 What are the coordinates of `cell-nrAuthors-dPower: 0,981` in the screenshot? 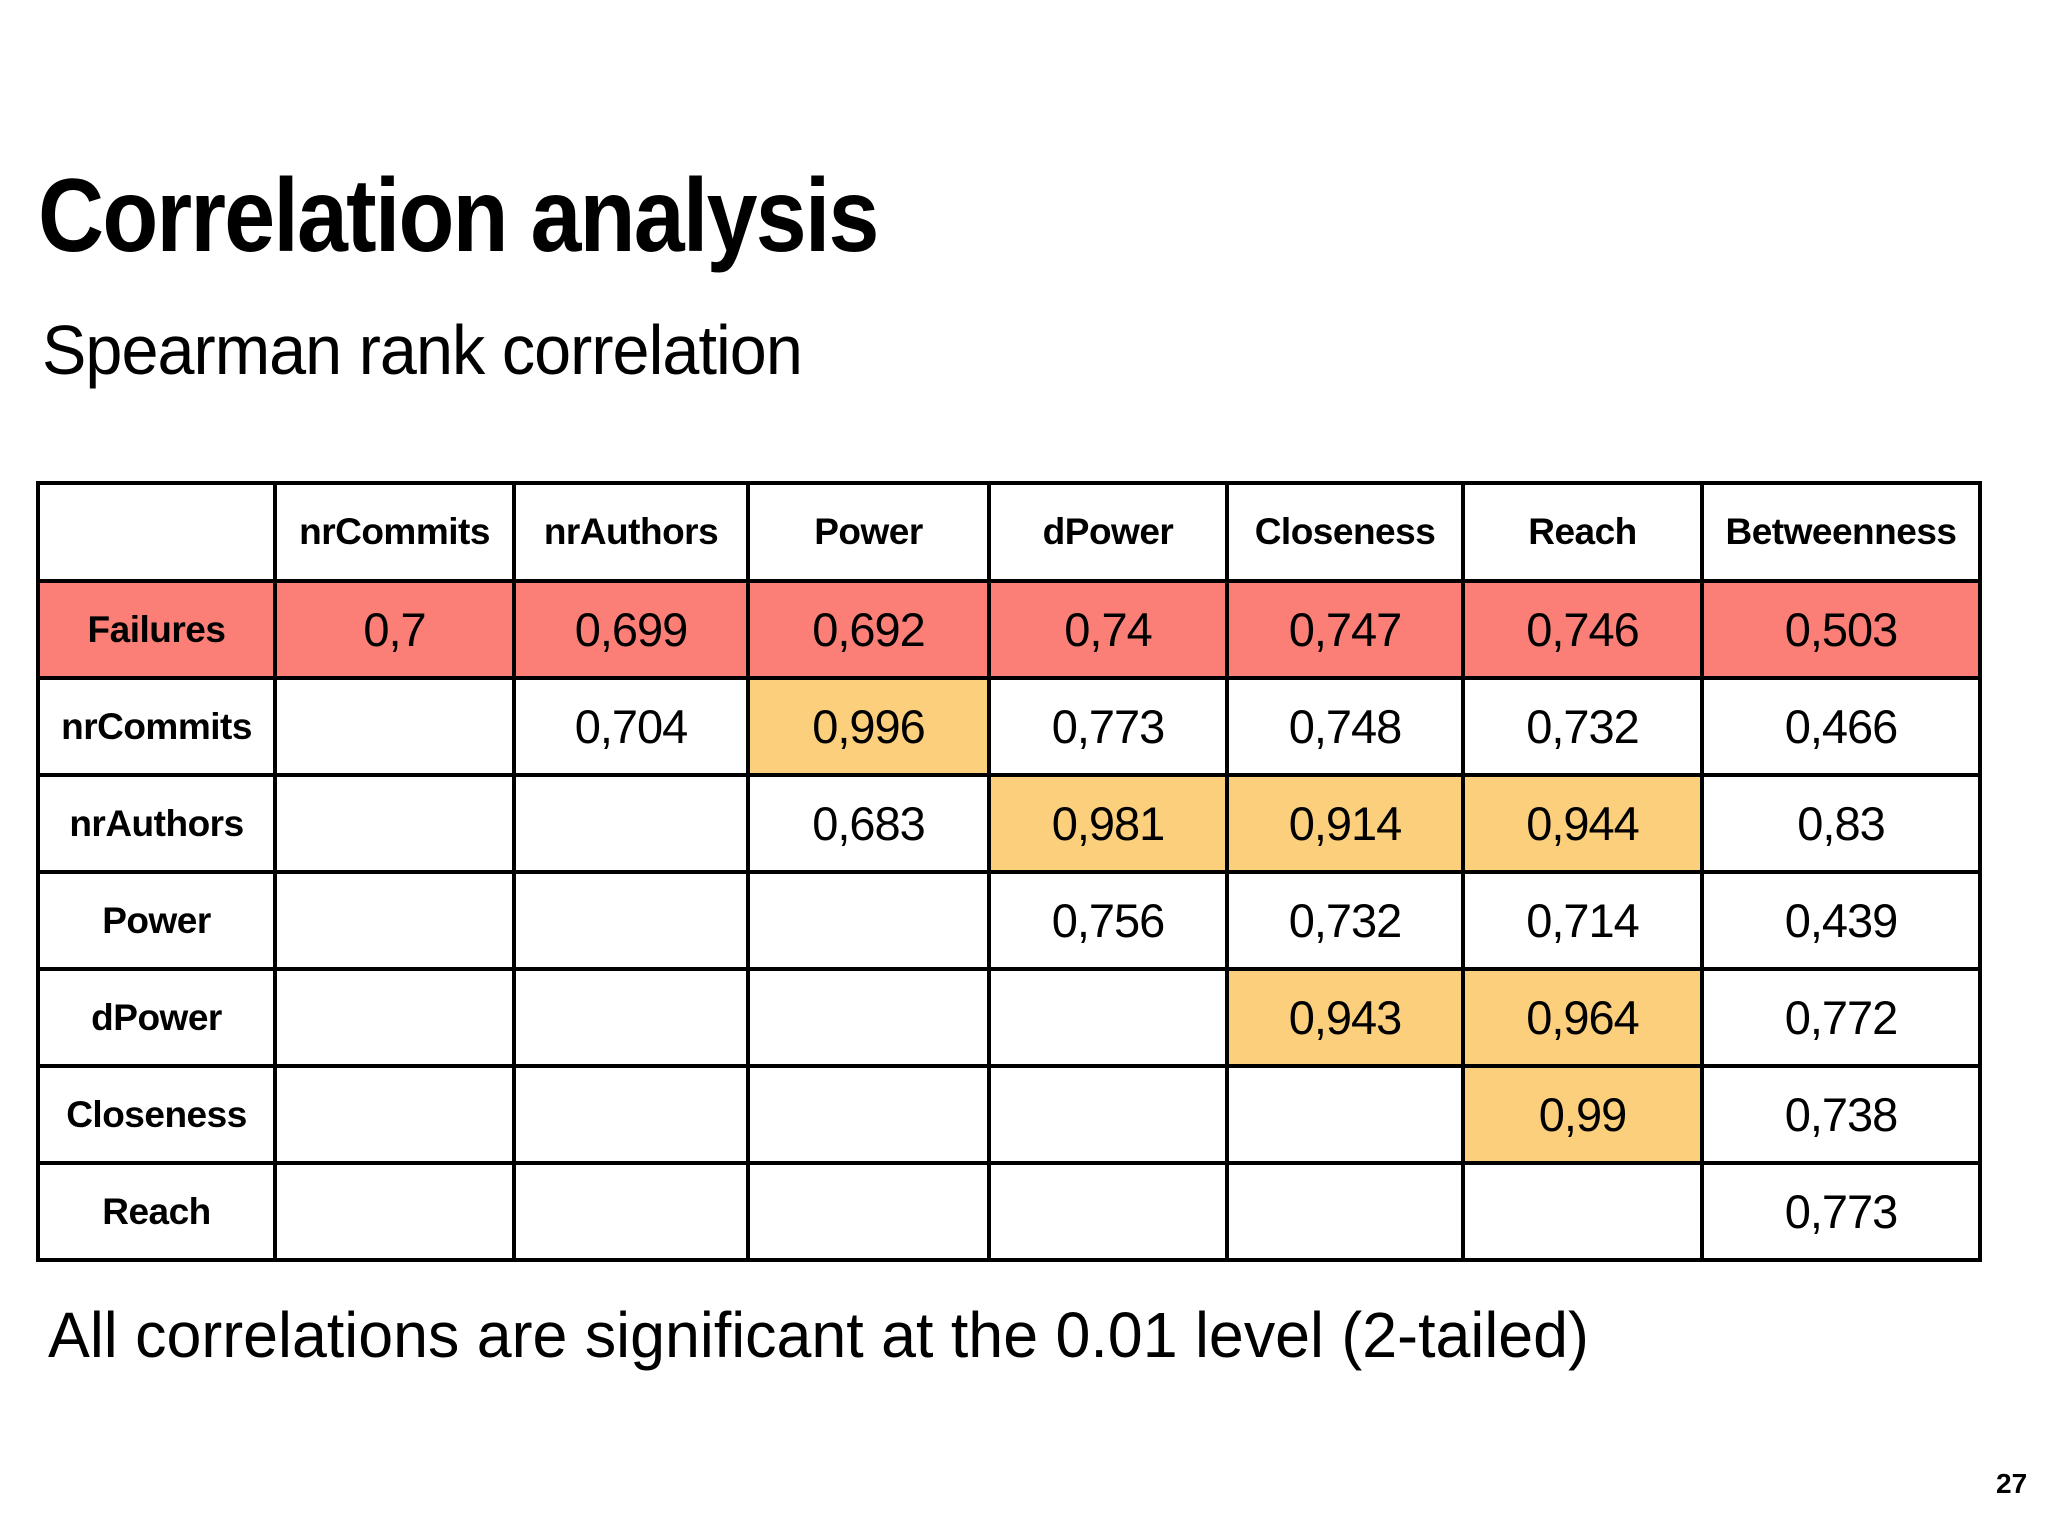 It's located at (1108, 823).